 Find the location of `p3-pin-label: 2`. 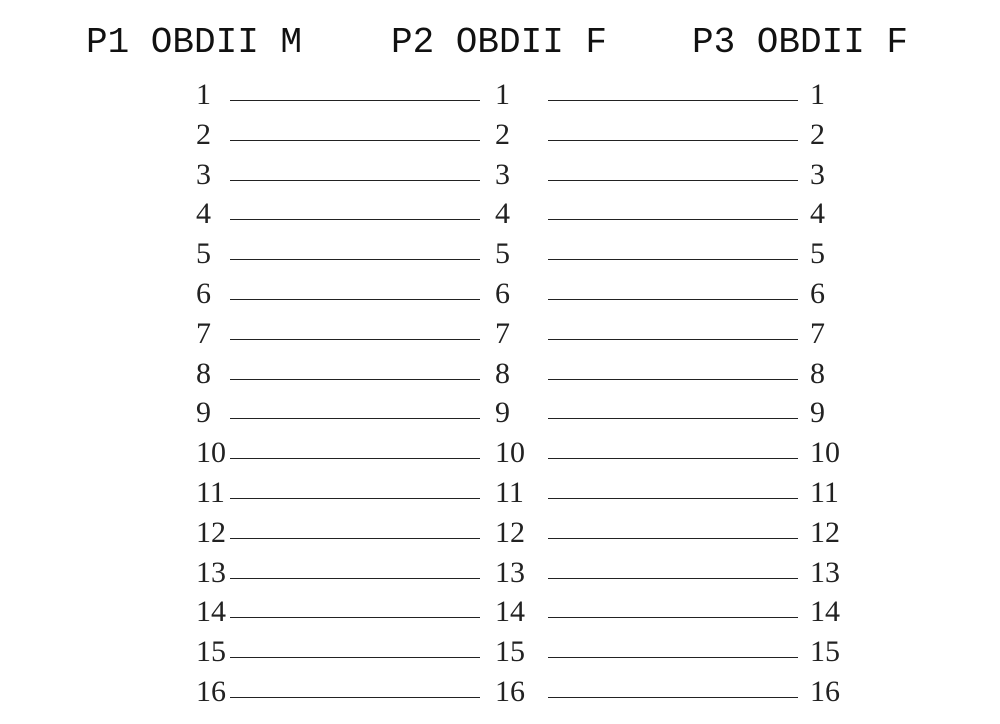

p3-pin-label: 2 is located at coordinates (817, 134).